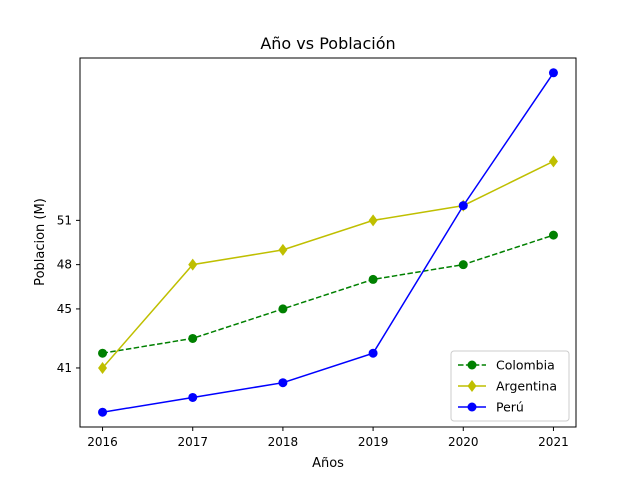  What do you see at coordinates (328, 463) in the screenshot?
I see `x-axis-label: Años` at bounding box center [328, 463].